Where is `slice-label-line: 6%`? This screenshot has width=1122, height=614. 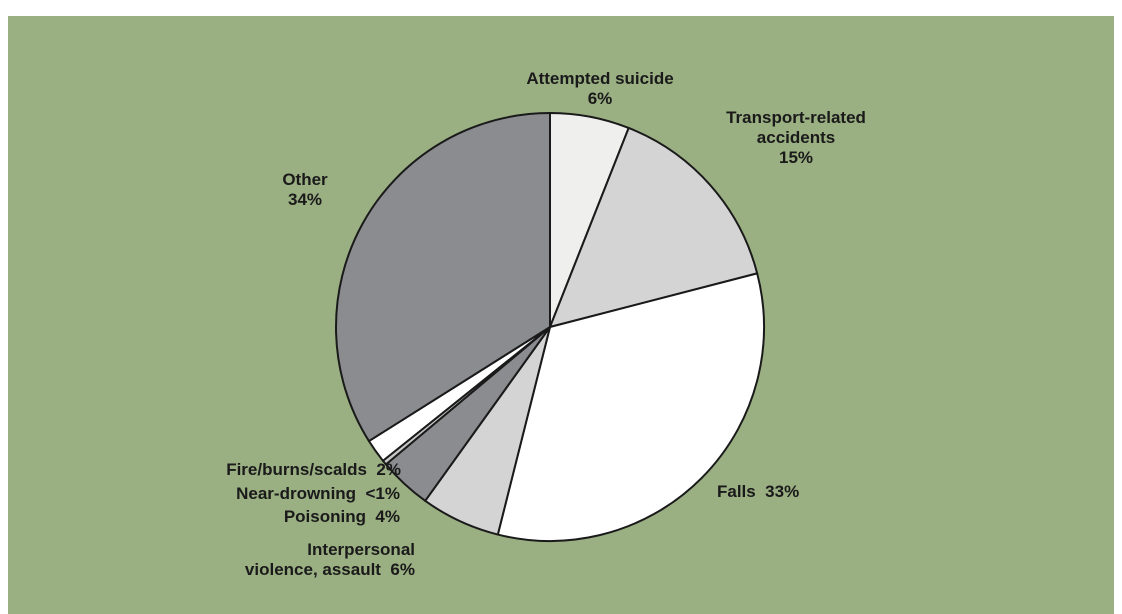
slice-label-line: 6% is located at coordinates (600, 98).